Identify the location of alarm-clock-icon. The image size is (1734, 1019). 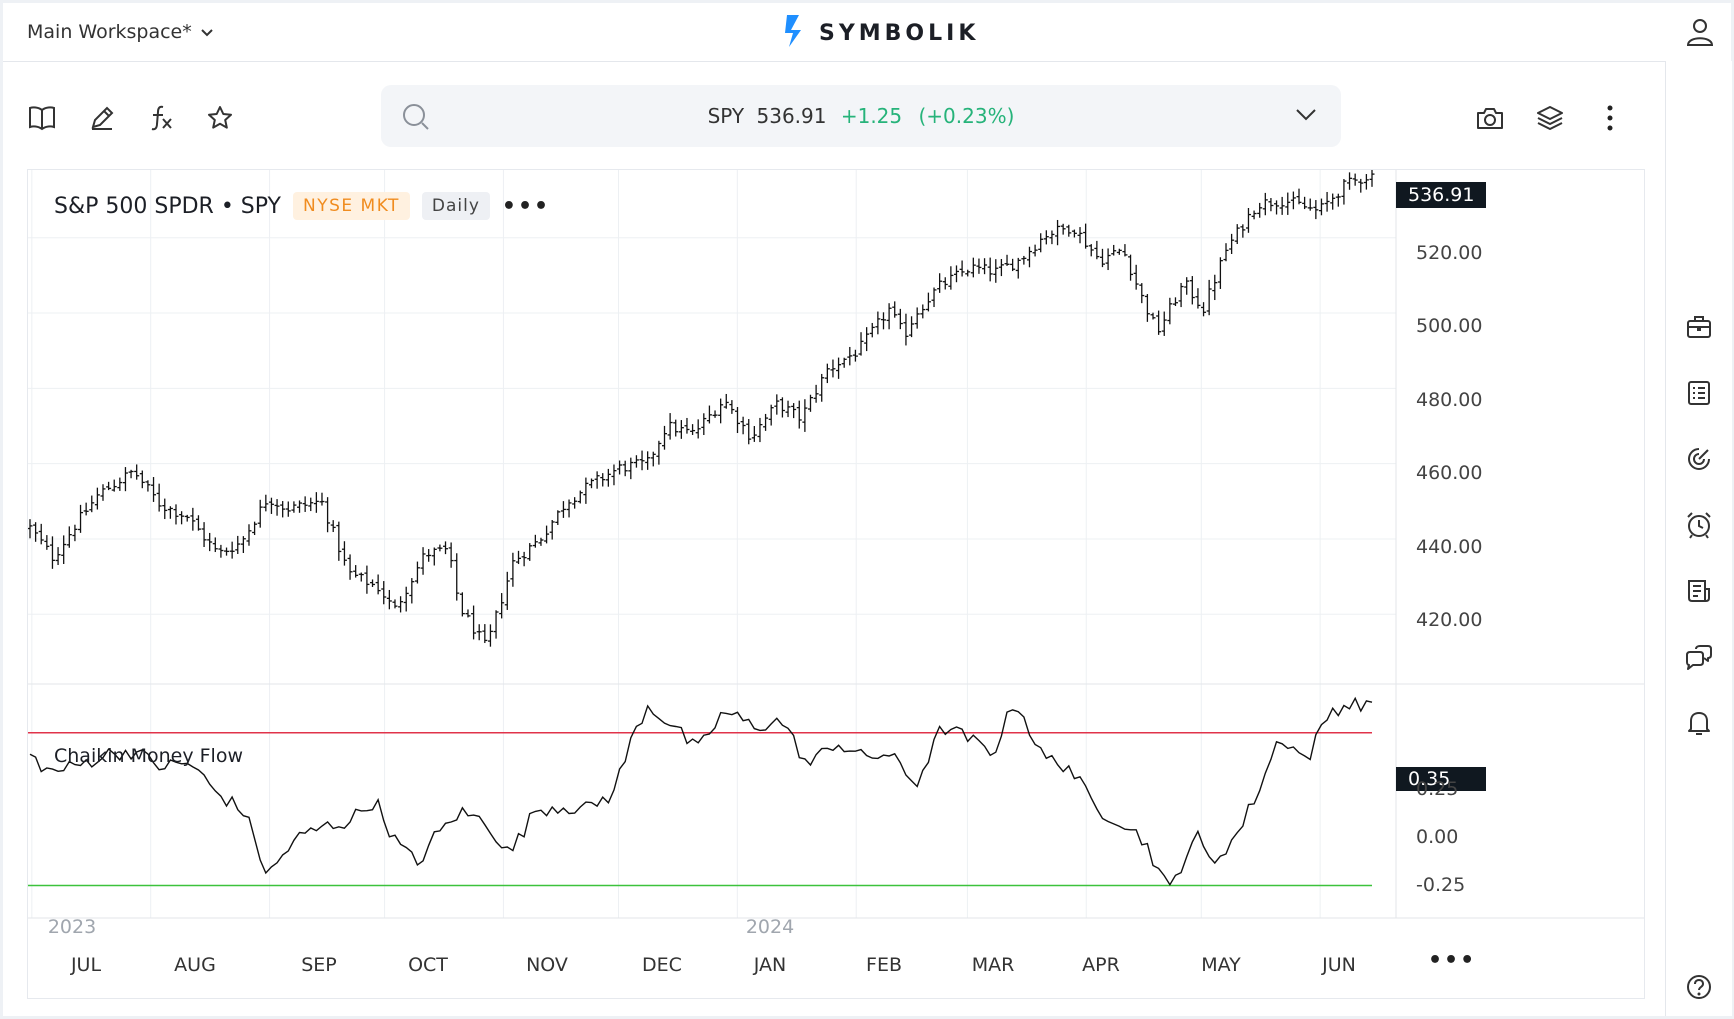
(1699, 525).